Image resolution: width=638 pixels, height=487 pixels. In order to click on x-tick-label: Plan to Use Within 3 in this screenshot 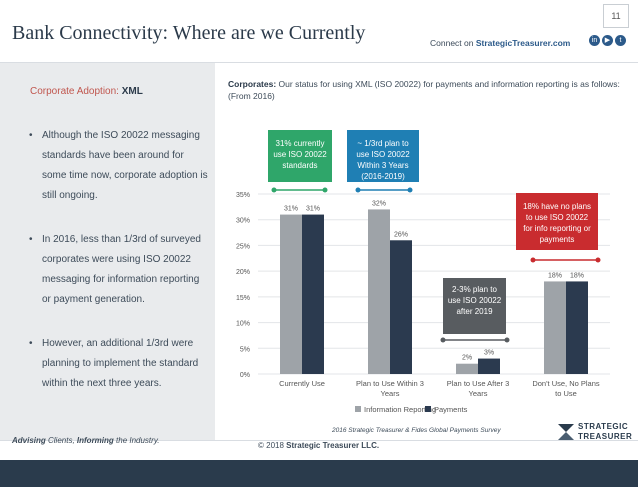, I will do `click(390, 383)`.